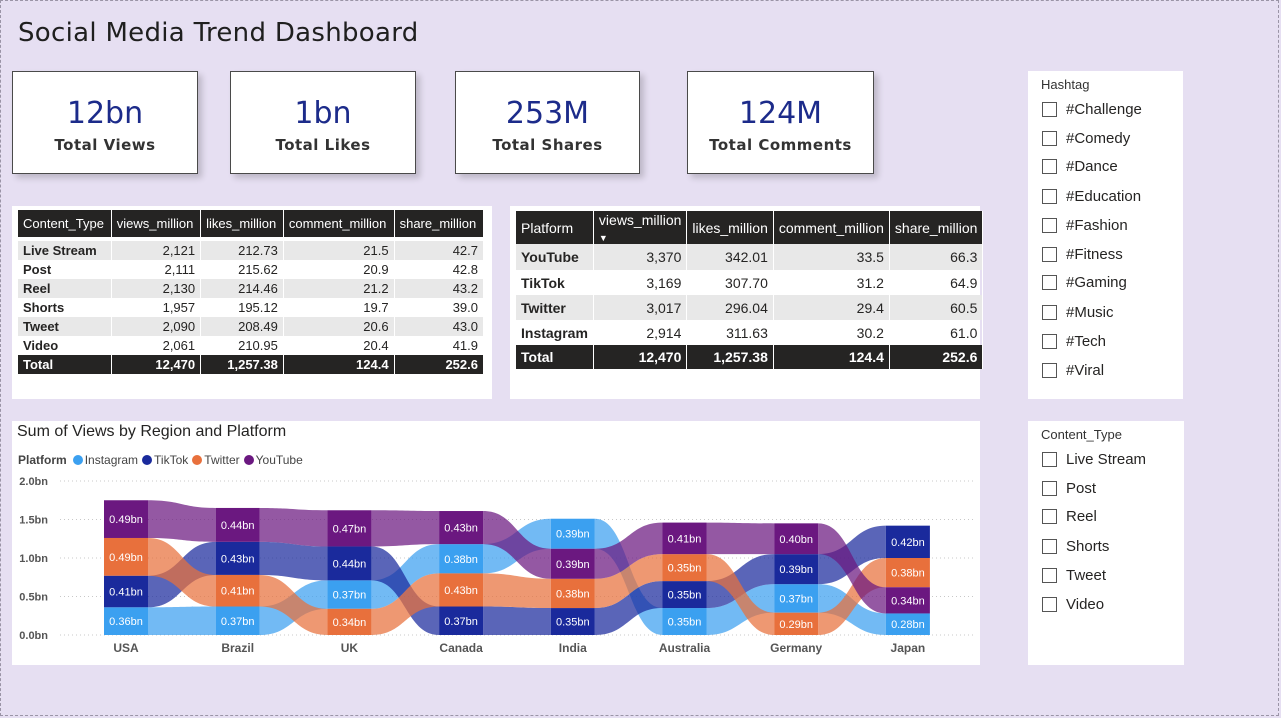 This screenshot has width=1281, height=718. Describe the element at coordinates (1075, 546) in the screenshot. I see `slicer-option: Shorts` at that location.